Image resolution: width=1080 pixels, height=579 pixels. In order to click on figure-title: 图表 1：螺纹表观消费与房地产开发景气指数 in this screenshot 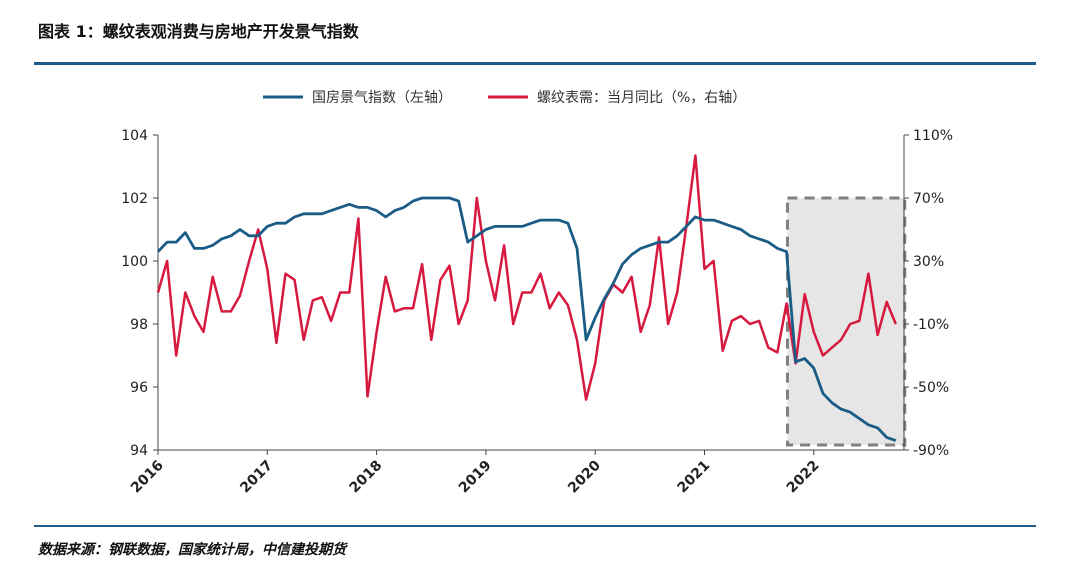, I will do `click(198, 31)`.